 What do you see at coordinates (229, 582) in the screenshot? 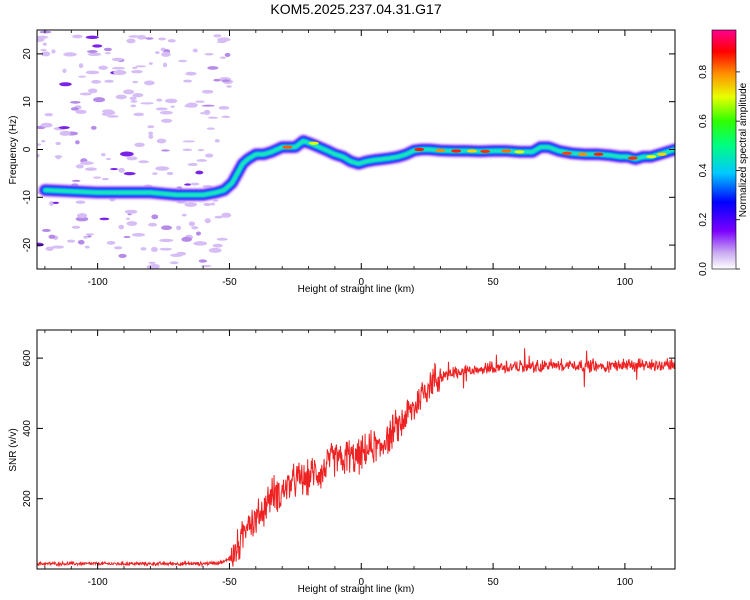
I see `snr-xtick-label: -50` at bounding box center [229, 582].